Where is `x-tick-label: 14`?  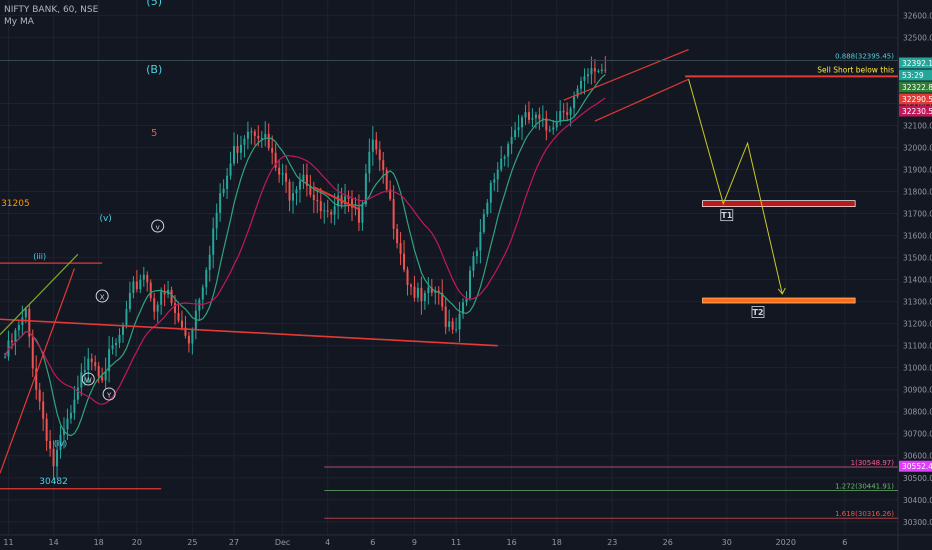 x-tick-label: 14 is located at coordinates (53, 542).